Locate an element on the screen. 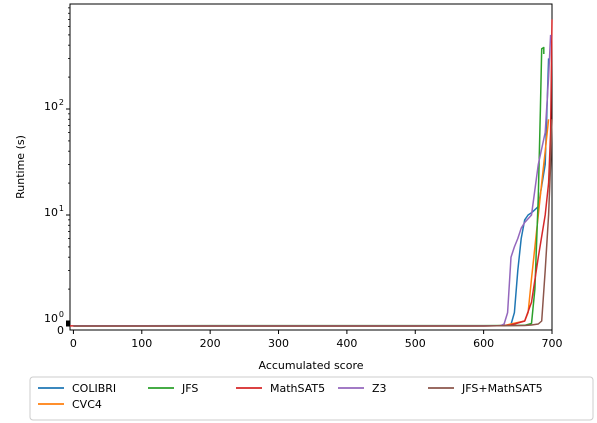 The image size is (597, 423). y-tick-exponent: 2 is located at coordinates (61, 102).